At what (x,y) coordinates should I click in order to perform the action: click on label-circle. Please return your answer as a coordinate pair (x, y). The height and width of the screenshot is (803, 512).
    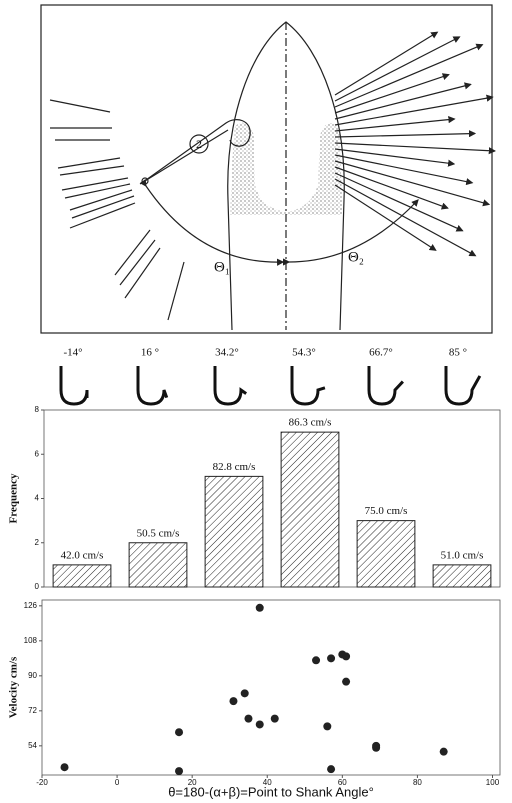
    Looking at the image, I should click on (199, 144).